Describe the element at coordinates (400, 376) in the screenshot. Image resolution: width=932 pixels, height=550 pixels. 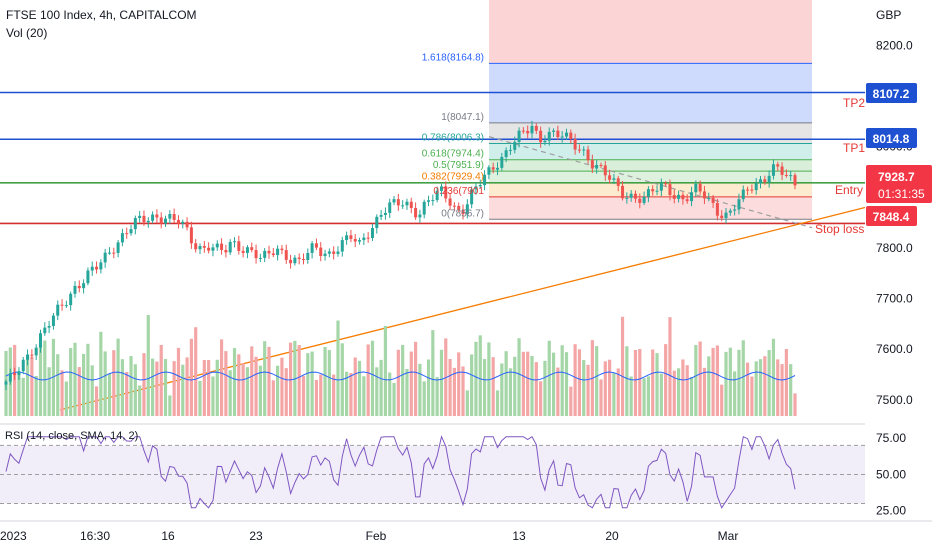
I see `volume-ma-line` at that location.